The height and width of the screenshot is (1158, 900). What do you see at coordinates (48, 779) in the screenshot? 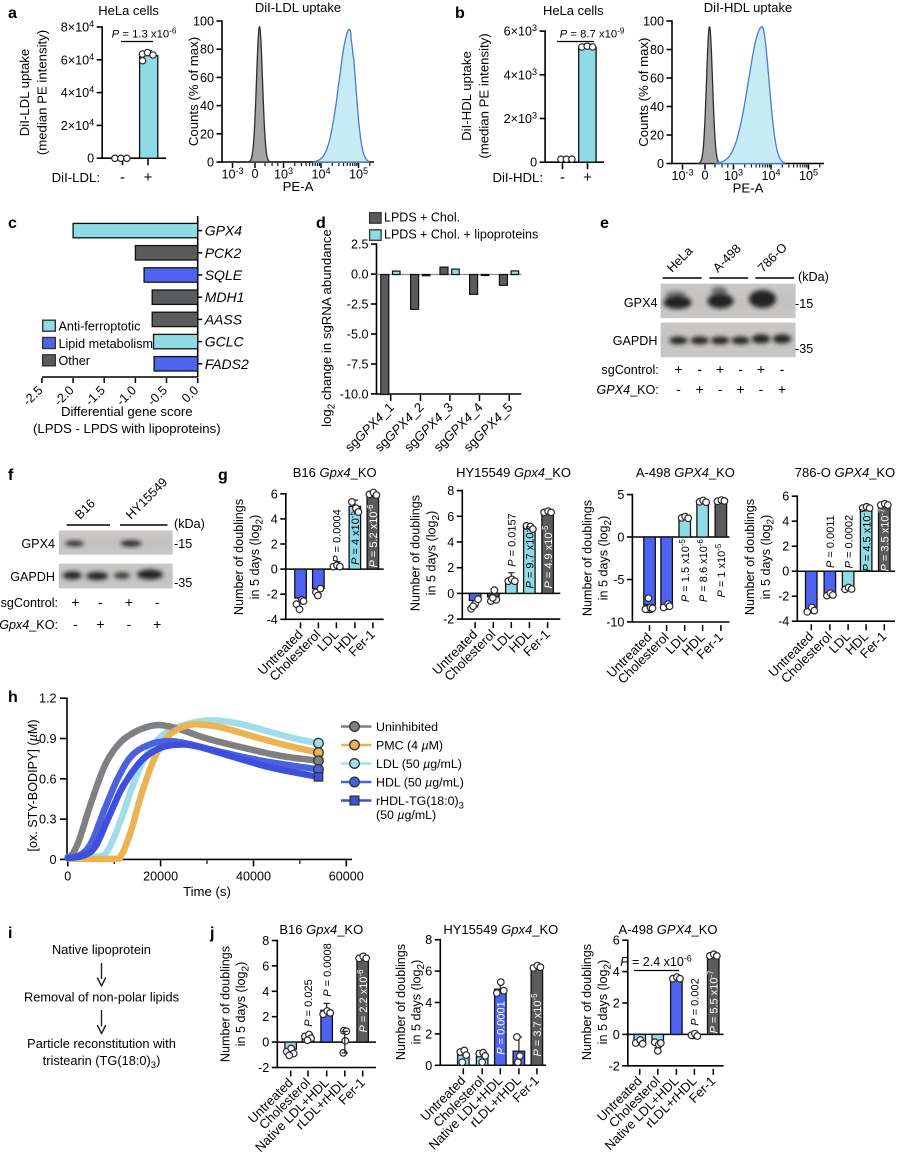
I see `svg-text: 0.6` at bounding box center [48, 779].